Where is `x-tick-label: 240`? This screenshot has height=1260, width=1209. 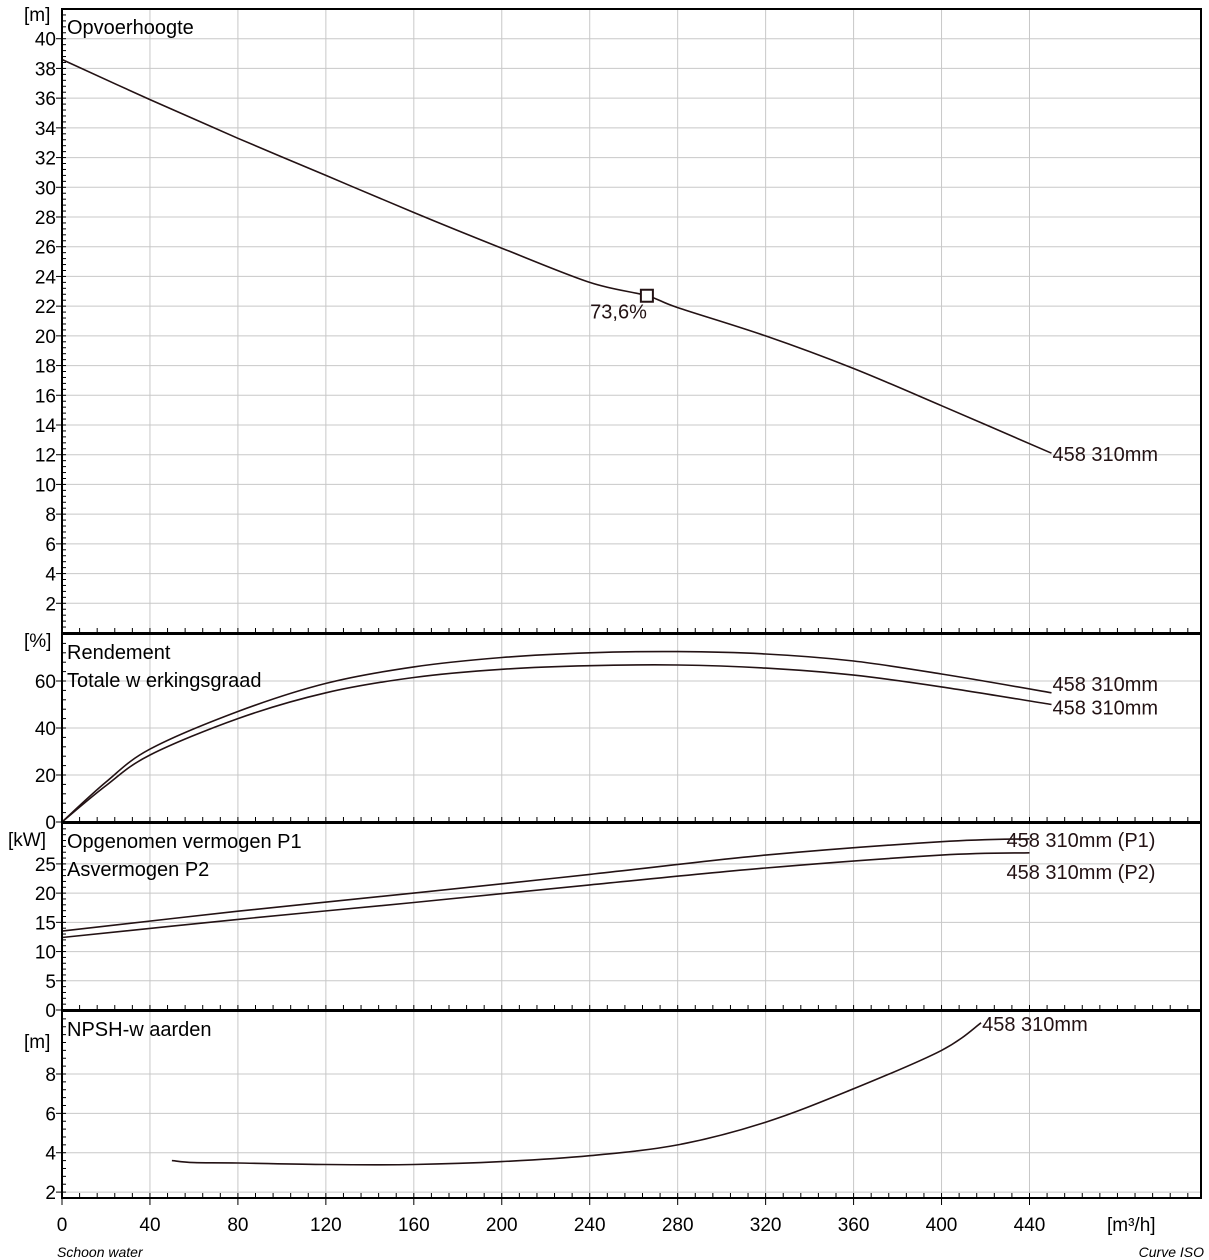 x-tick-label: 240 is located at coordinates (590, 1225).